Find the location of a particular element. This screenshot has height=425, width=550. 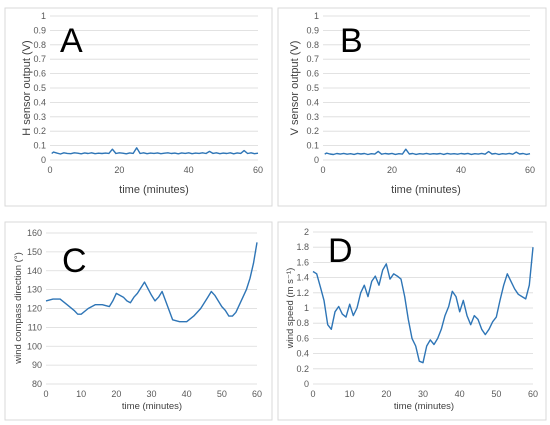

x-tick-label-b-2: 40 is located at coordinates (461, 170).